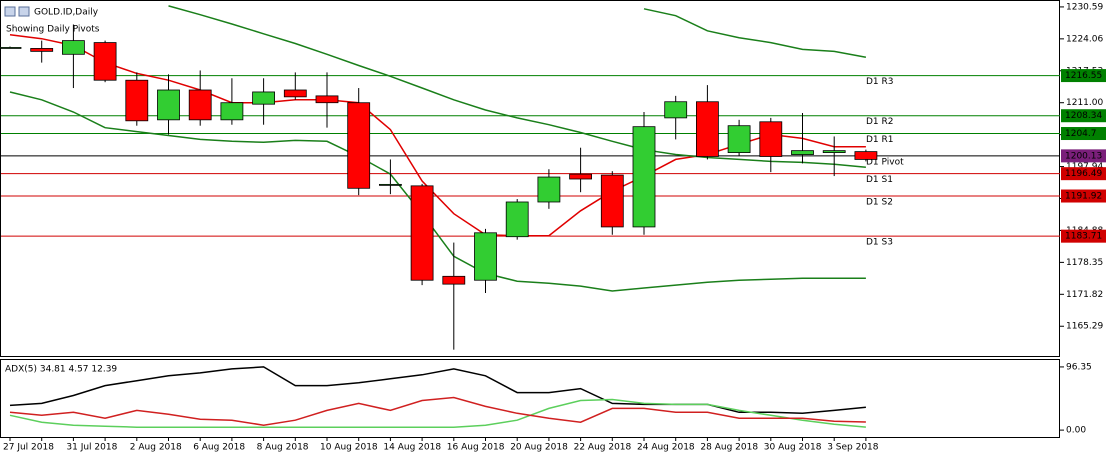 The width and height of the screenshot is (1109, 457). I want to click on y-tick-label: 96.35, so click(1079, 367).